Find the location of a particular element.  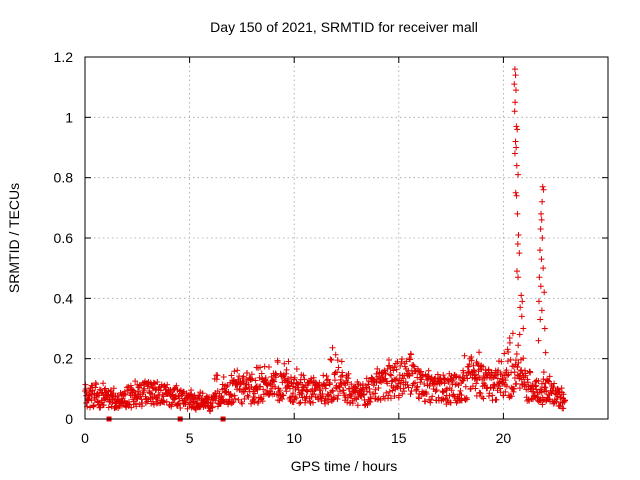

y-tick-label: 0.8 is located at coordinates (64, 178).